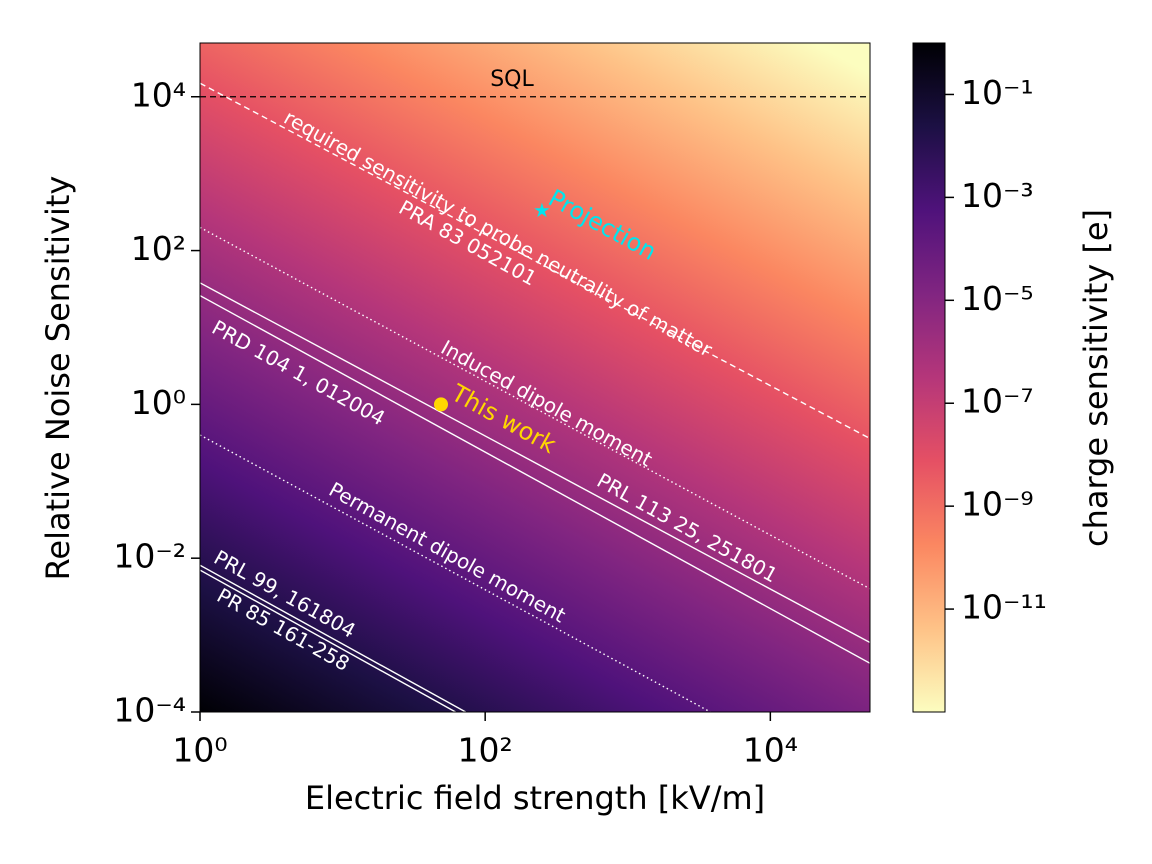  What do you see at coordinates (542, 210) in the screenshot?
I see `projection-marker` at bounding box center [542, 210].